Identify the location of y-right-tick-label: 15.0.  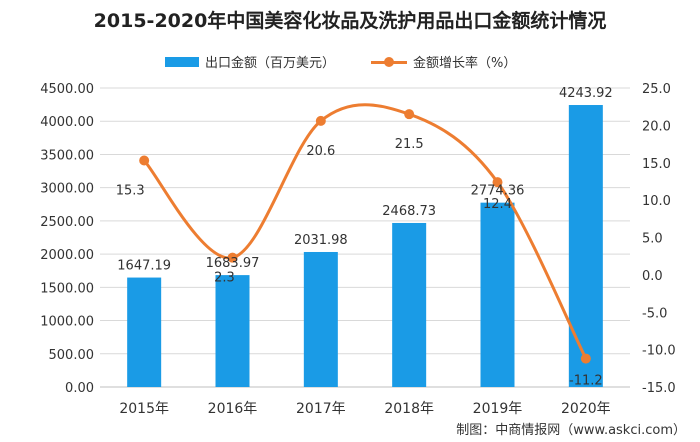
(656, 164).